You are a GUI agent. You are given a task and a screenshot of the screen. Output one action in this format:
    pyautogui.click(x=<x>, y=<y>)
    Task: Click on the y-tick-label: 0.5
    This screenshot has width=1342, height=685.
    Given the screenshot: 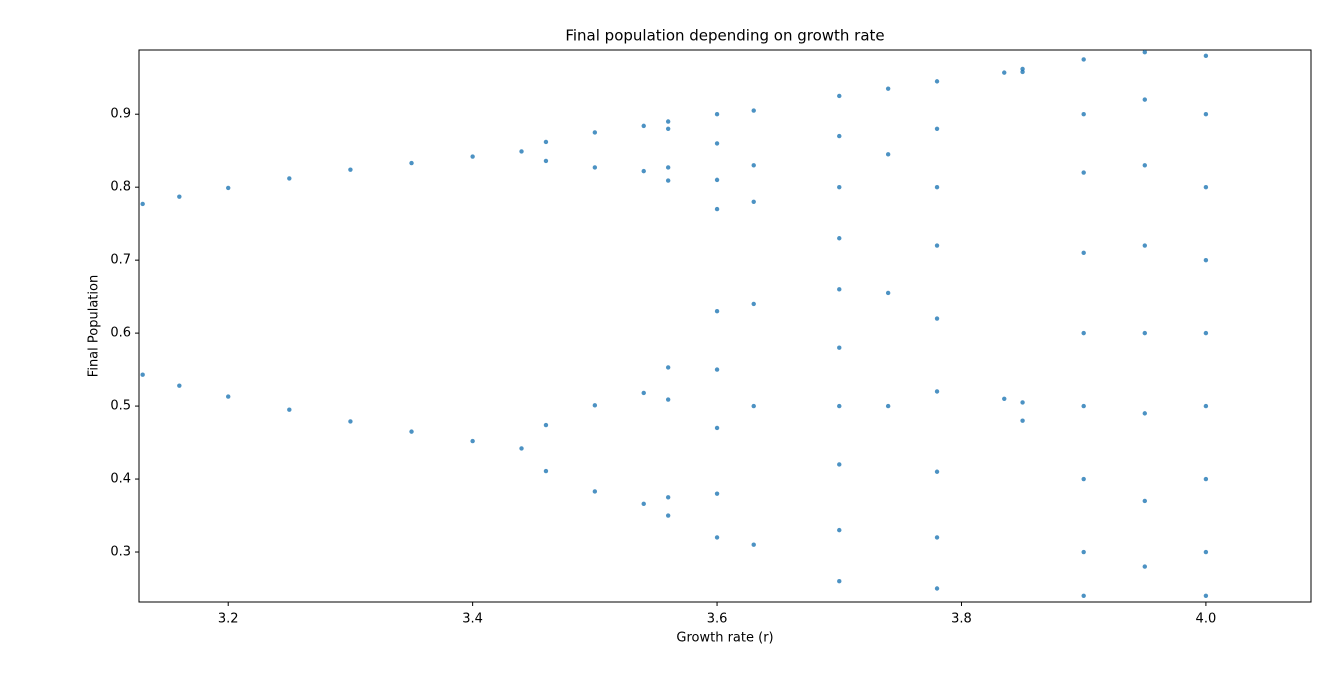 What is the action you would take?
    pyautogui.click(x=120, y=406)
    